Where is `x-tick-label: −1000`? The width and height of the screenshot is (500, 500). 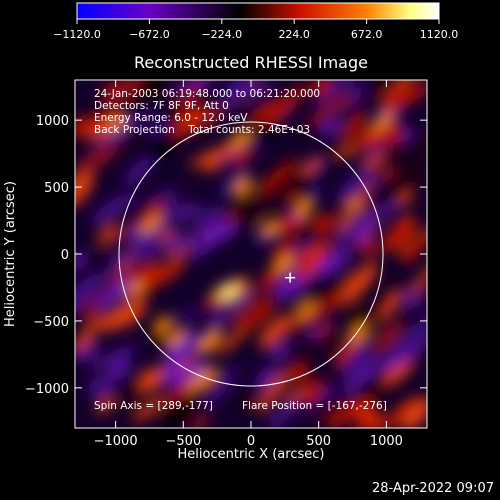
x-tick-label: −1000 is located at coordinates (116, 441).